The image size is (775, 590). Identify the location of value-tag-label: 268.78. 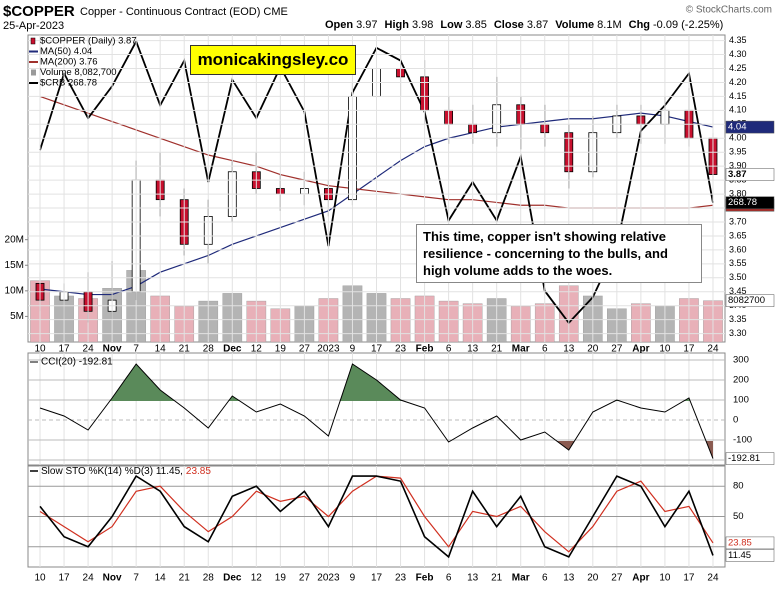
(742, 202).